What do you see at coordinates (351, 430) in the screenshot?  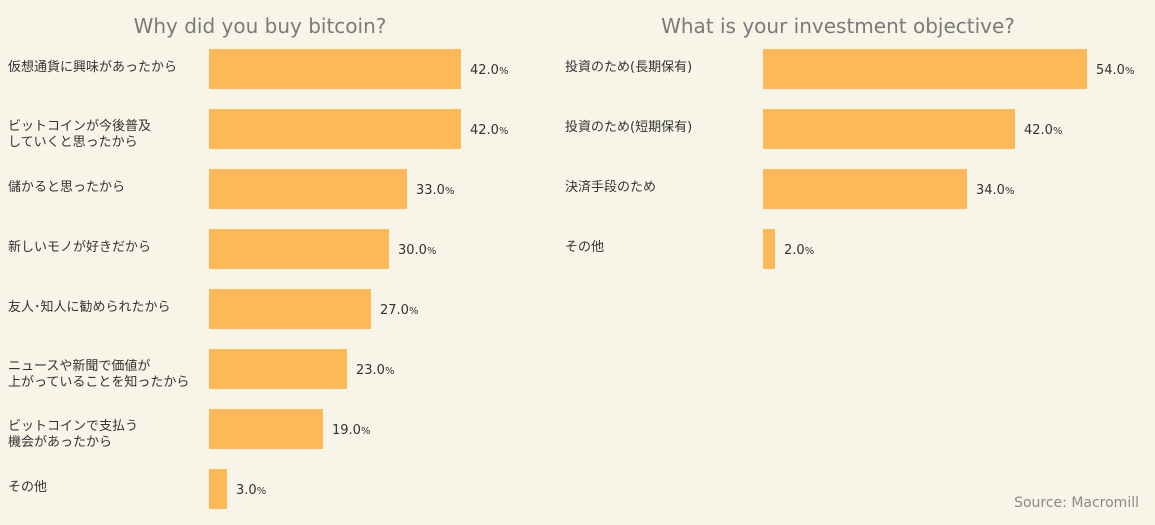 I see `data-label: 19.0%` at bounding box center [351, 430].